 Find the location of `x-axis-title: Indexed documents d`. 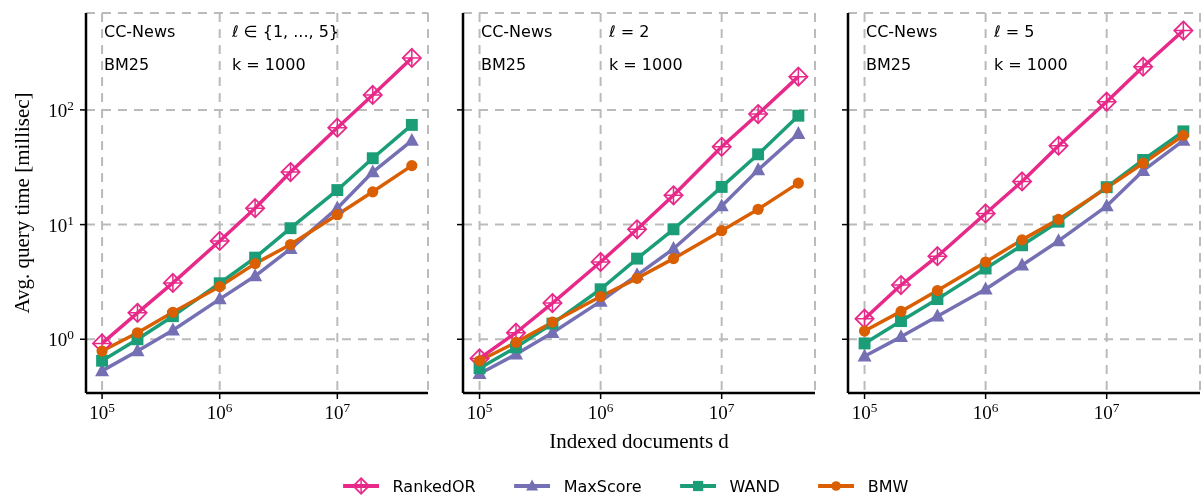

x-axis-title: Indexed documents d is located at coordinates (639, 441).